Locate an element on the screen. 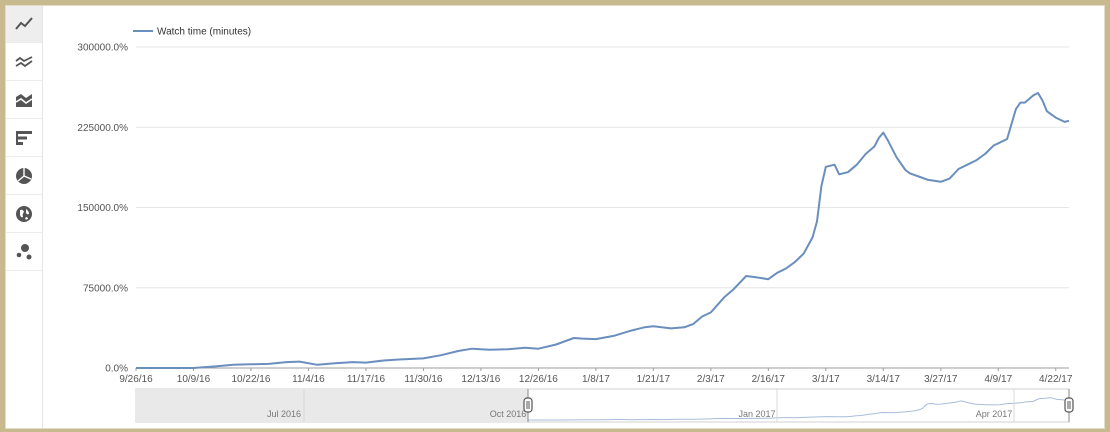 The width and height of the screenshot is (1110, 432). bubble-chart-button is located at coordinates (24, 252).